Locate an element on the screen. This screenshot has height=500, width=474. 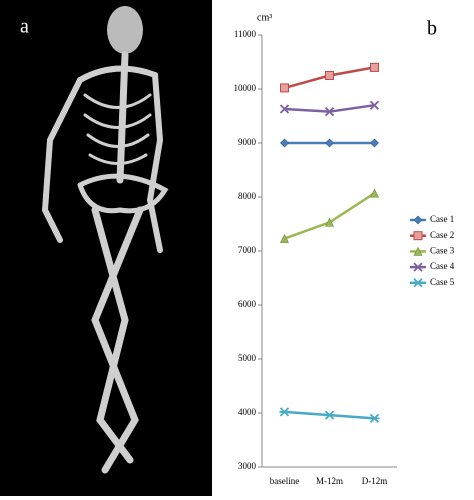
x-tick-label: M-12m is located at coordinates (329, 481).